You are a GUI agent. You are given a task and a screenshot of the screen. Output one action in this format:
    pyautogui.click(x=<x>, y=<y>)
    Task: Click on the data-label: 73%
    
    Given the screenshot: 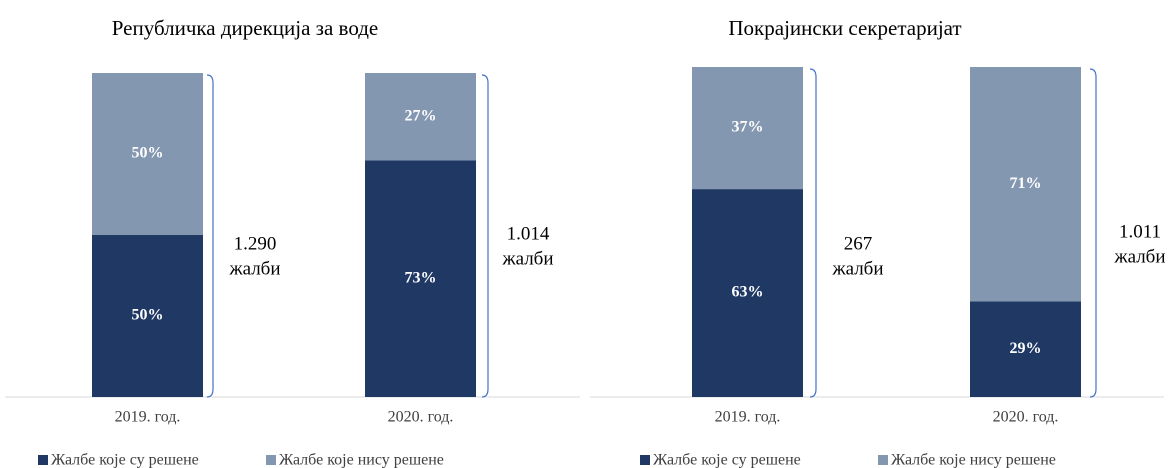 What is the action you would take?
    pyautogui.click(x=421, y=277)
    